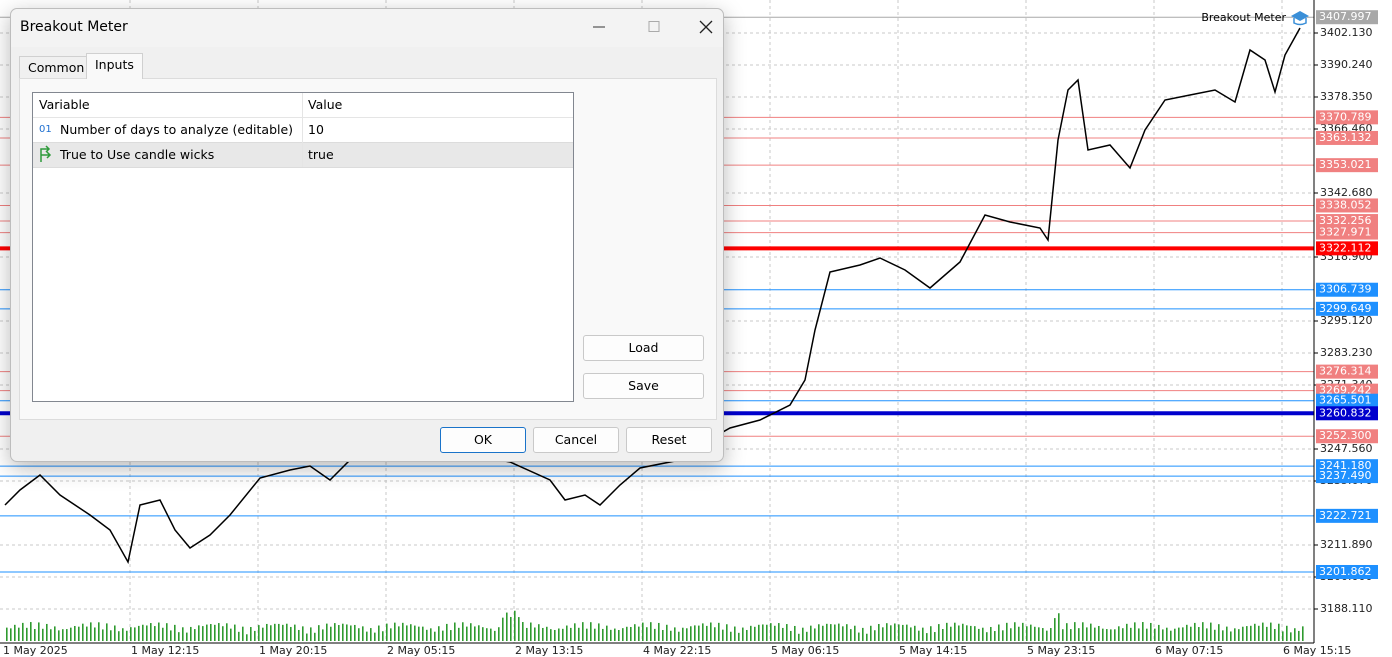 The image size is (1392, 657). What do you see at coordinates (137, 154) in the screenshot?
I see `variable-name: True to Use candle wicks` at bounding box center [137, 154].